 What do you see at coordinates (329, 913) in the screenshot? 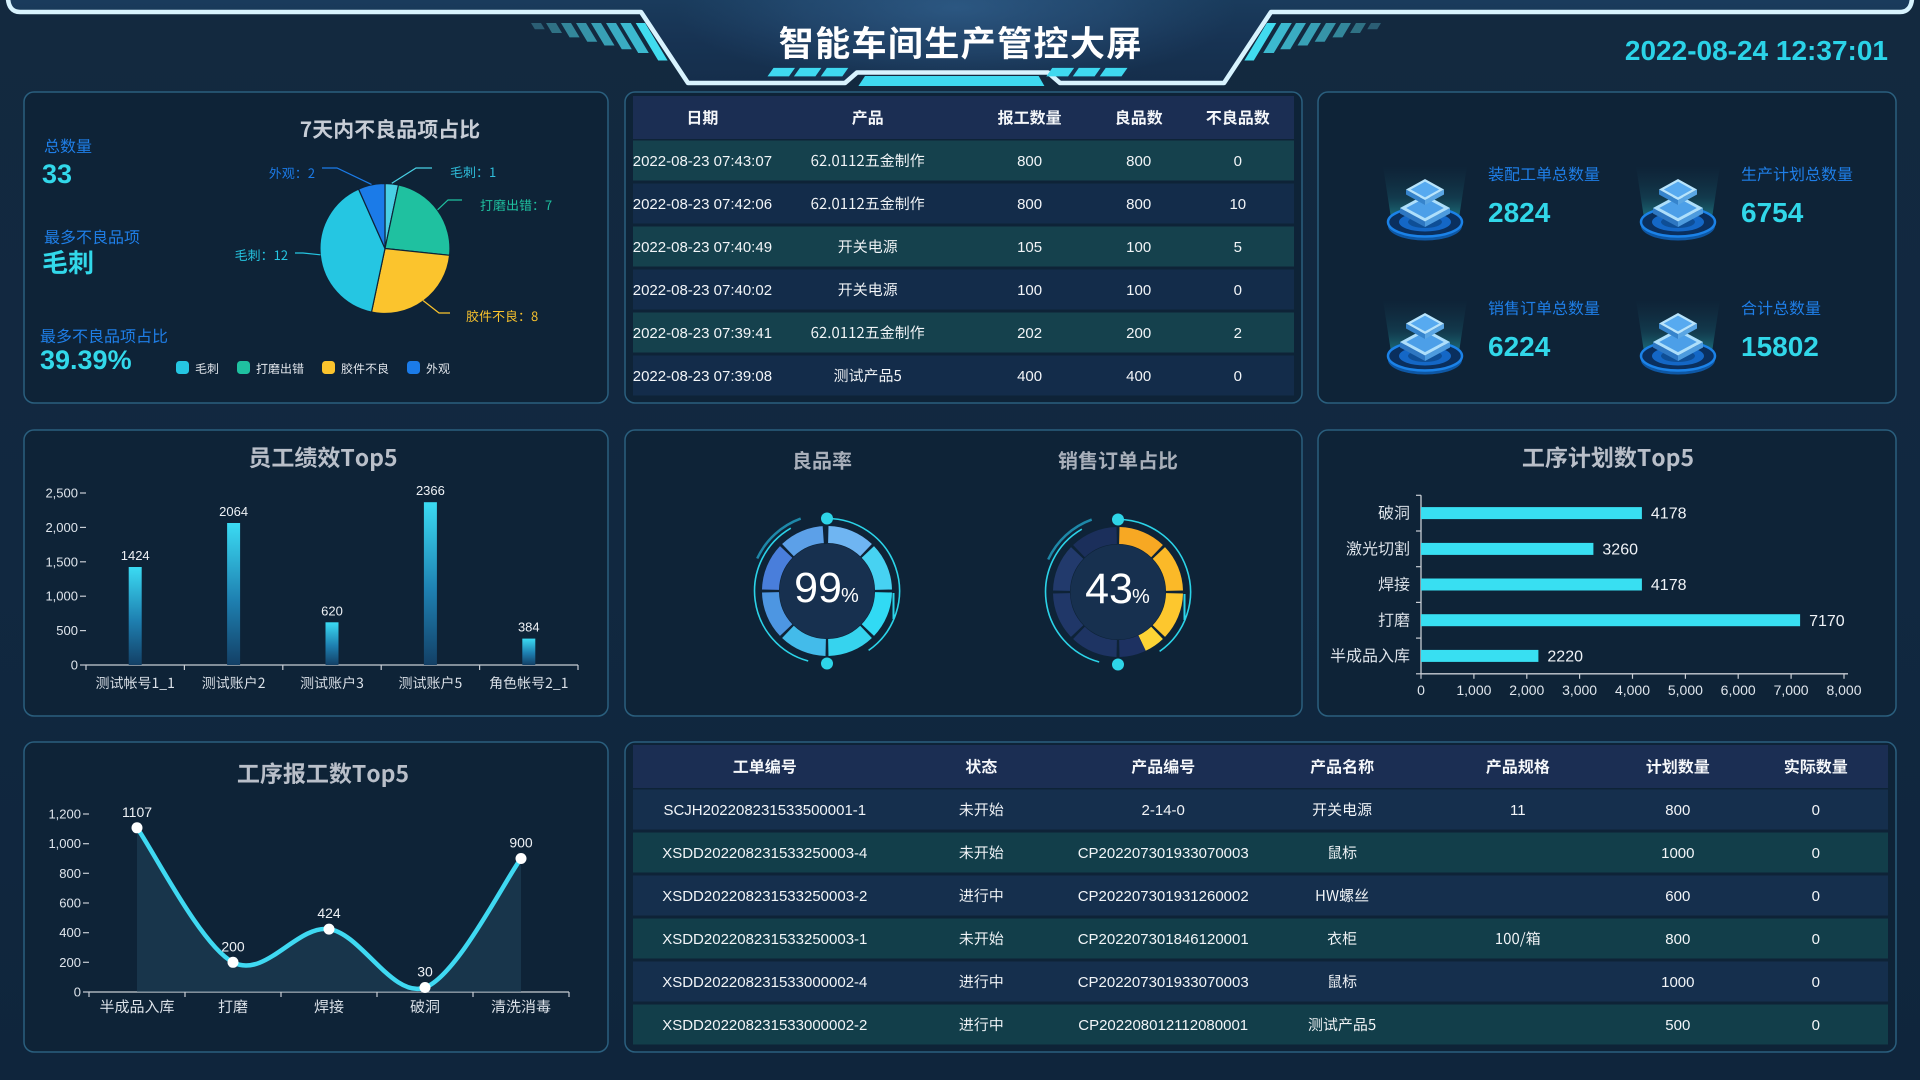
I see `svg-text: 424` at bounding box center [329, 913].